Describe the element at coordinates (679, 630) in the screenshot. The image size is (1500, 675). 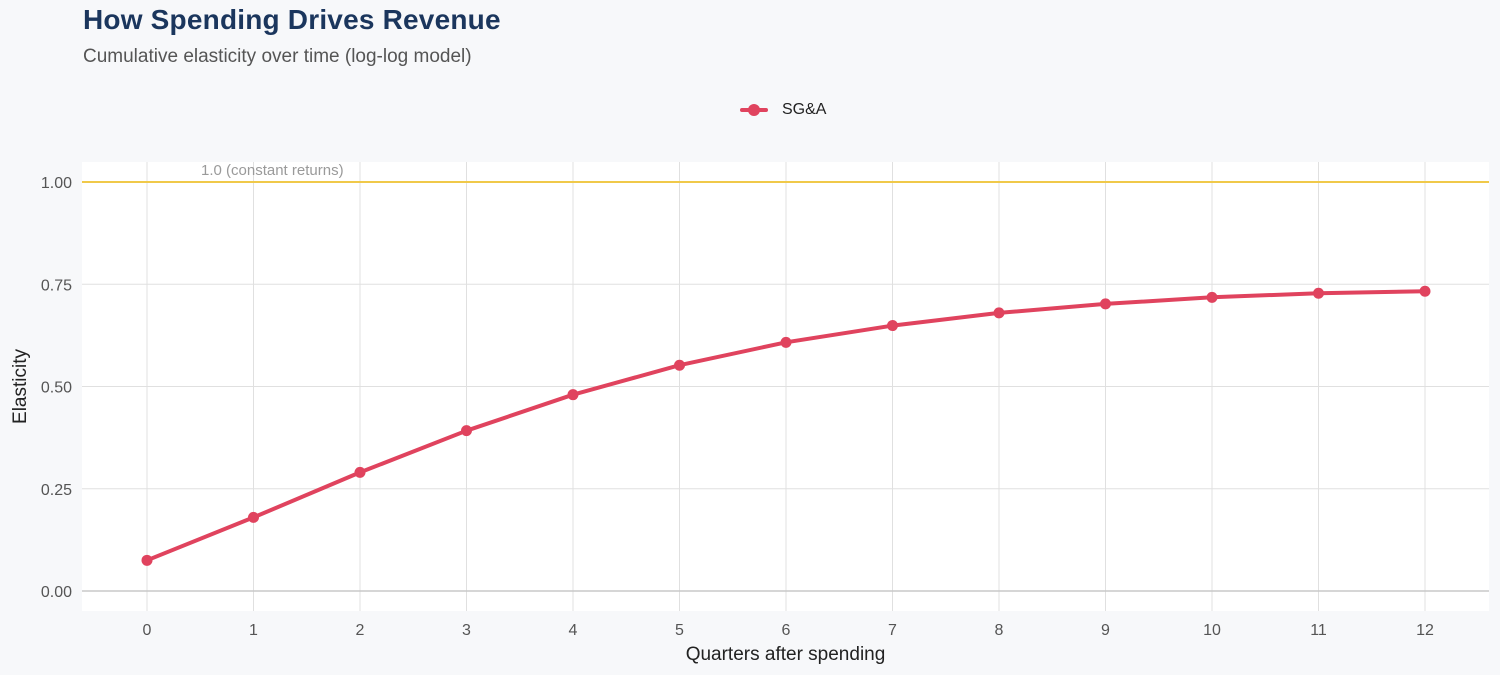
I see `x-tick-label: 5` at that location.